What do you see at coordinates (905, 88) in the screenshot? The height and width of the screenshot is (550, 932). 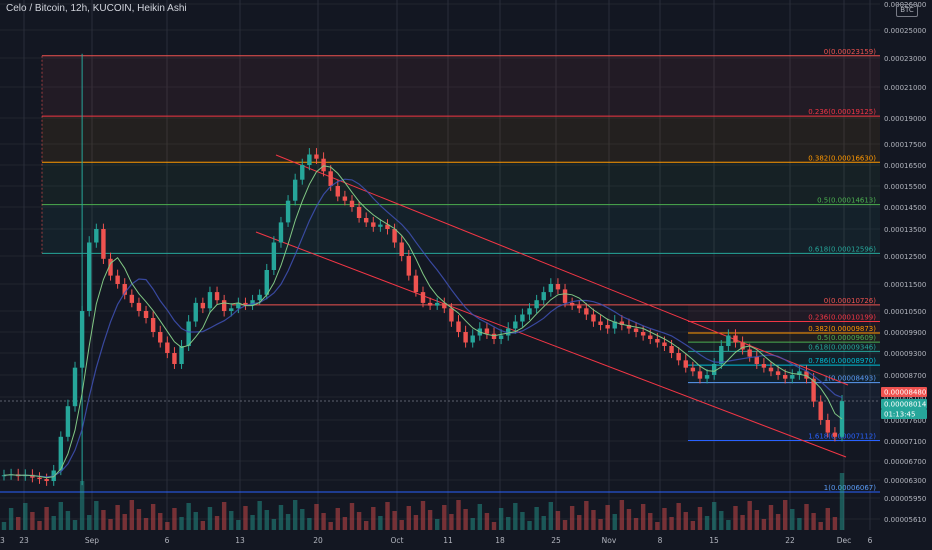 I see `price-tick-3: 0.00021000` at bounding box center [905, 88].